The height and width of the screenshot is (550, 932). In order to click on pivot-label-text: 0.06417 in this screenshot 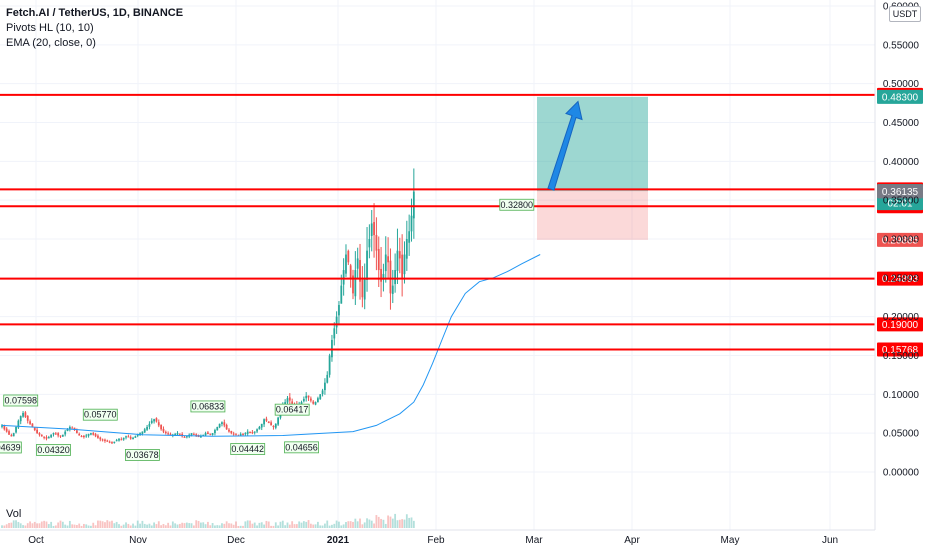, I will do `click(292, 410)`.